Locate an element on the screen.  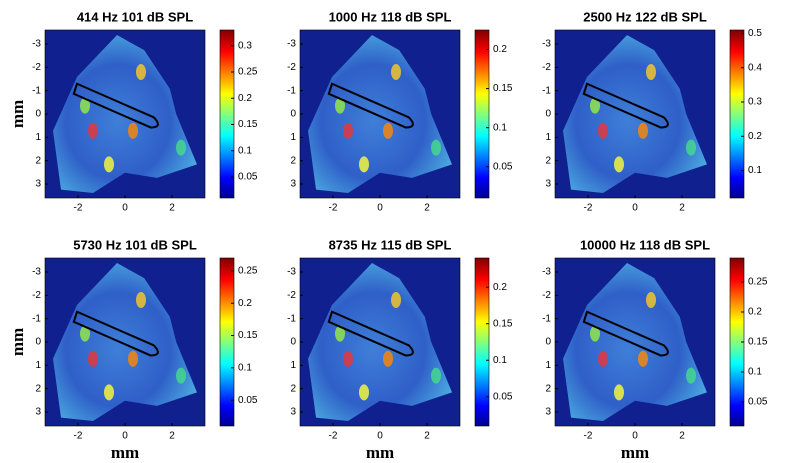
panel-title: 5730 Hz 101 dB SPL is located at coordinates (135, 244).